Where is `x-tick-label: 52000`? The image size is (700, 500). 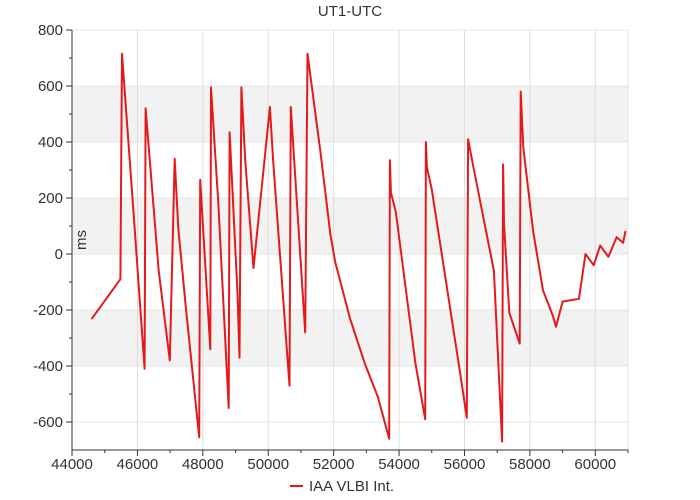 x-tick-label: 52000 is located at coordinates (334, 464).